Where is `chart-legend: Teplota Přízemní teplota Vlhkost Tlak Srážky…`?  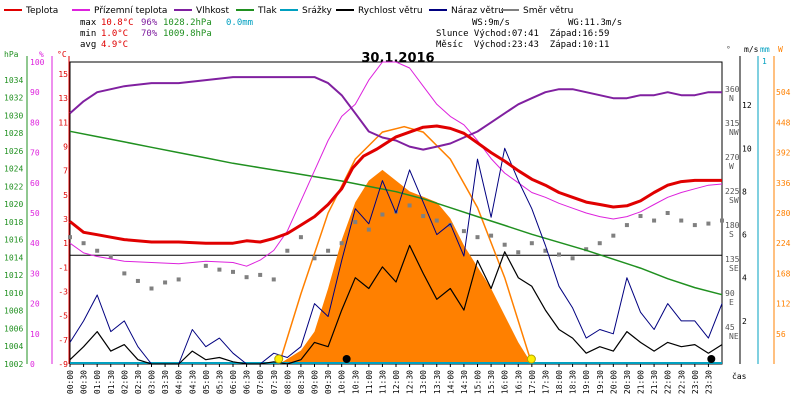 chart-legend: Teplota Přízemní teplota Vlhkost Tlak Srážky… is located at coordinates (288, 11).